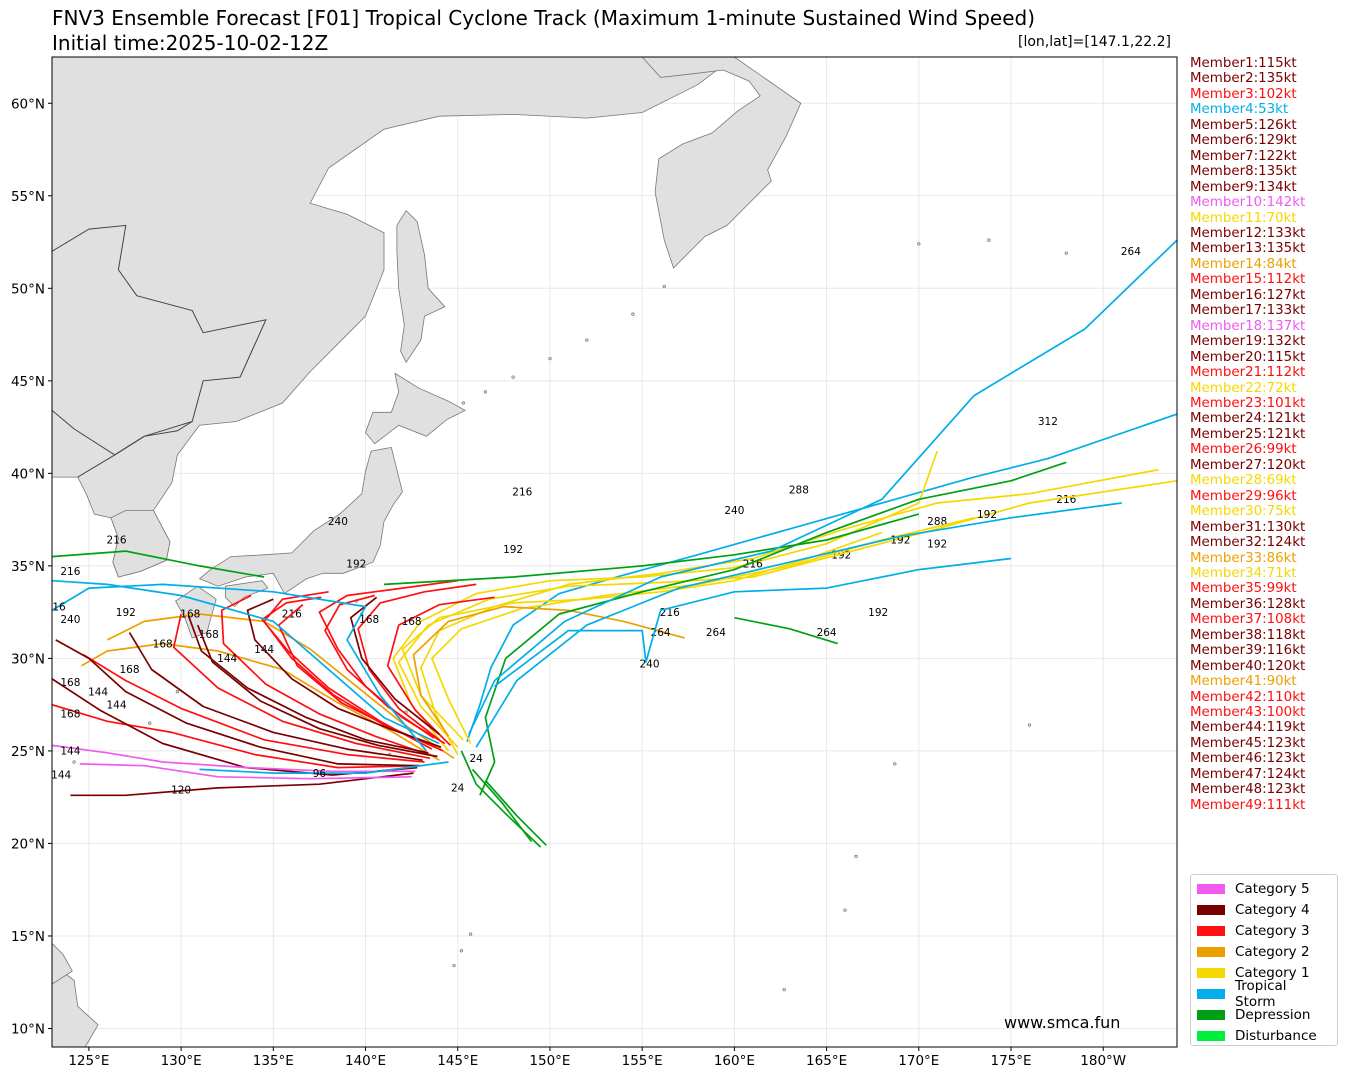  Describe the element at coordinates (28, 289) in the screenshot. I see `lat-tick-label: 50°N` at that location.